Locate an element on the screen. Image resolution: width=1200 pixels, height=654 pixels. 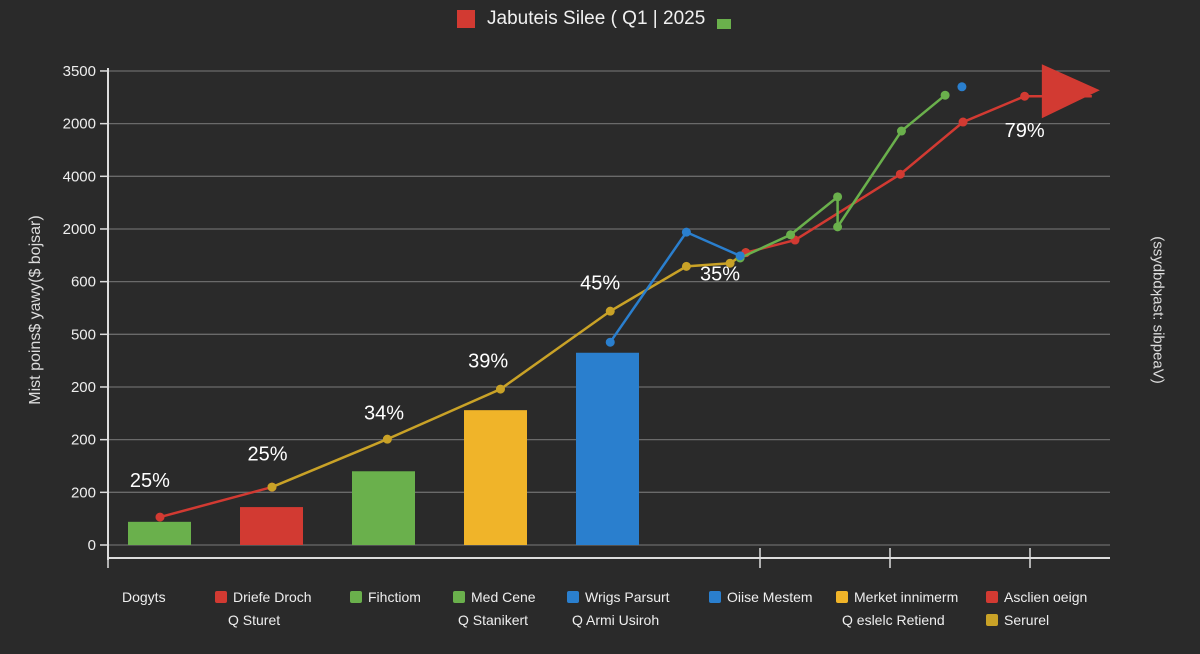
legend-label: Wrigs Parsurt is located at coordinates (627, 597).